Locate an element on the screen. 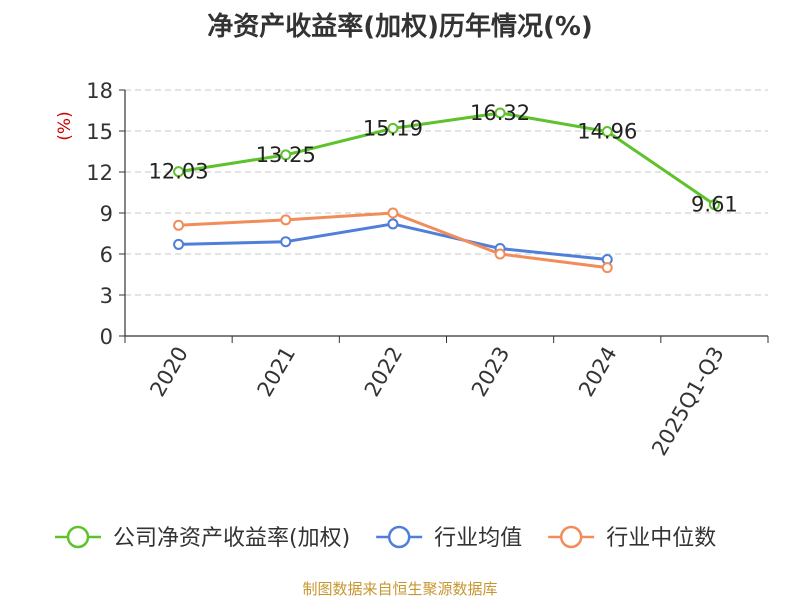 This screenshot has height=600, width=800. data-label: 15.19 is located at coordinates (393, 128).